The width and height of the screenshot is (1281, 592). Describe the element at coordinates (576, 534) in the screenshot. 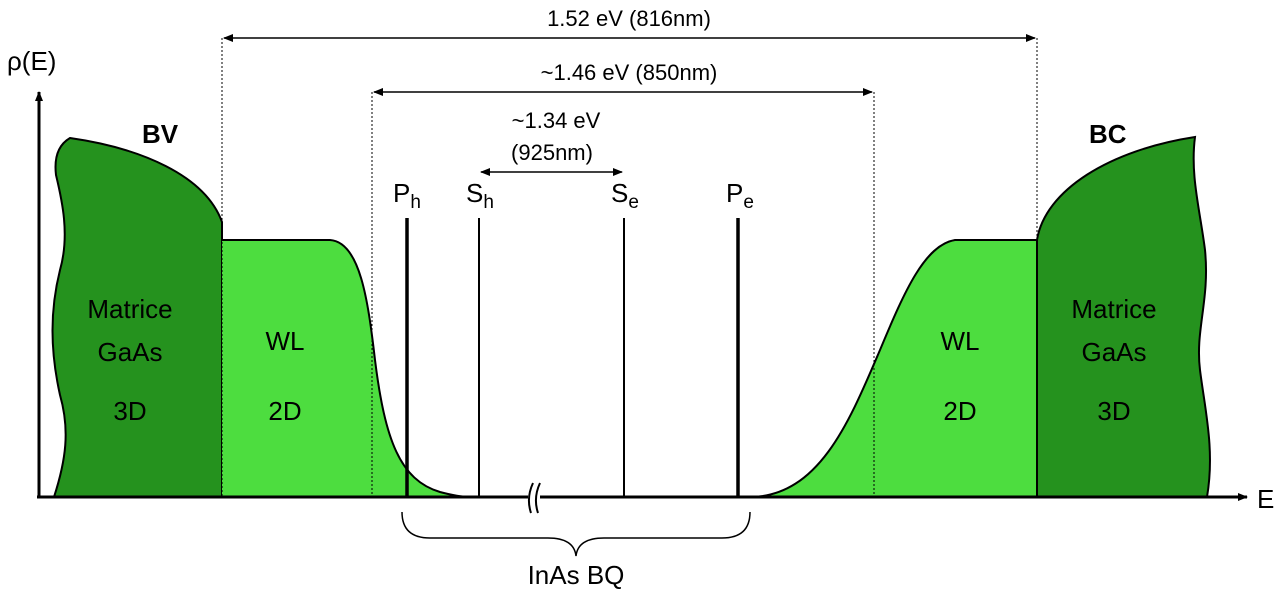

I see `inas-bracket` at that location.